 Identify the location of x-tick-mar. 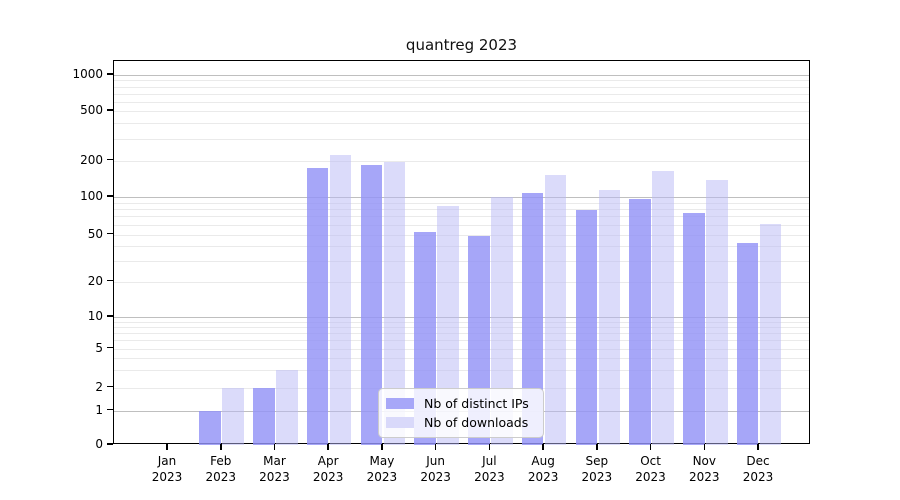
(274, 447).